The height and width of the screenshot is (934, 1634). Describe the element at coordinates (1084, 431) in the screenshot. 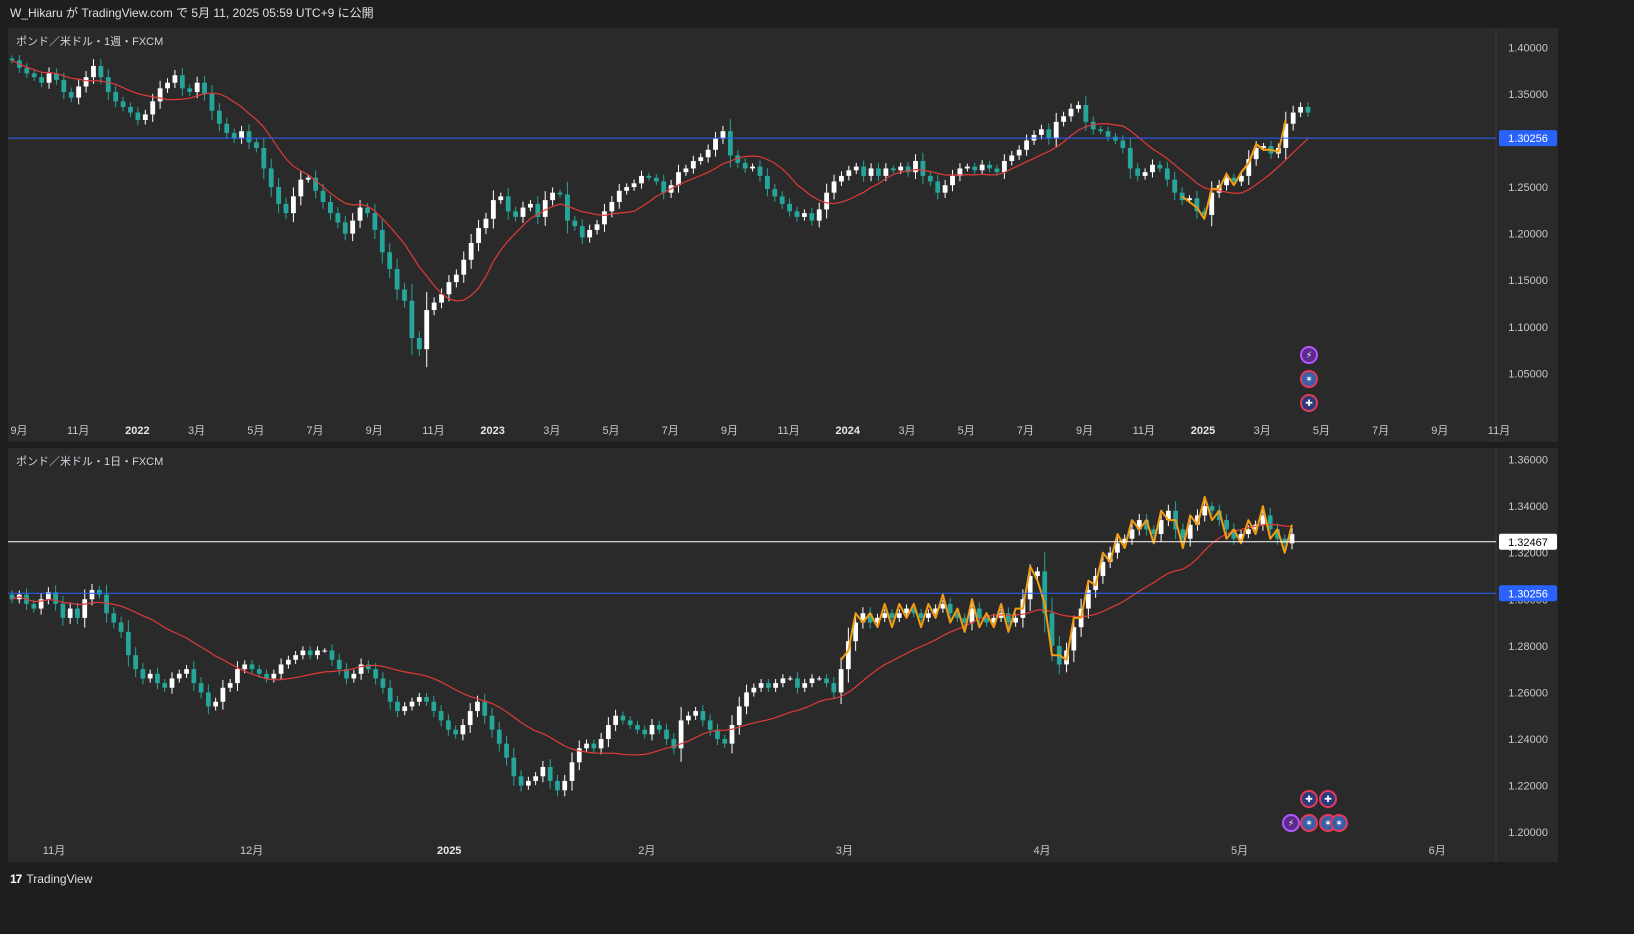

I see `time-tick-label: 9月` at that location.